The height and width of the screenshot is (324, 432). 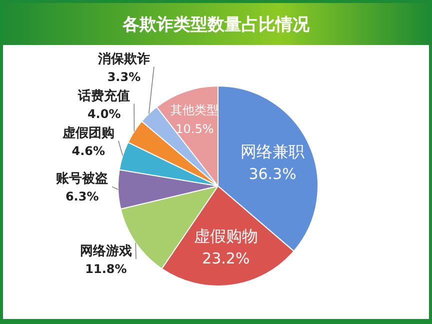 What do you see at coordinates (226, 258) in the screenshot?
I see `data-label: 23.2%` at bounding box center [226, 258].